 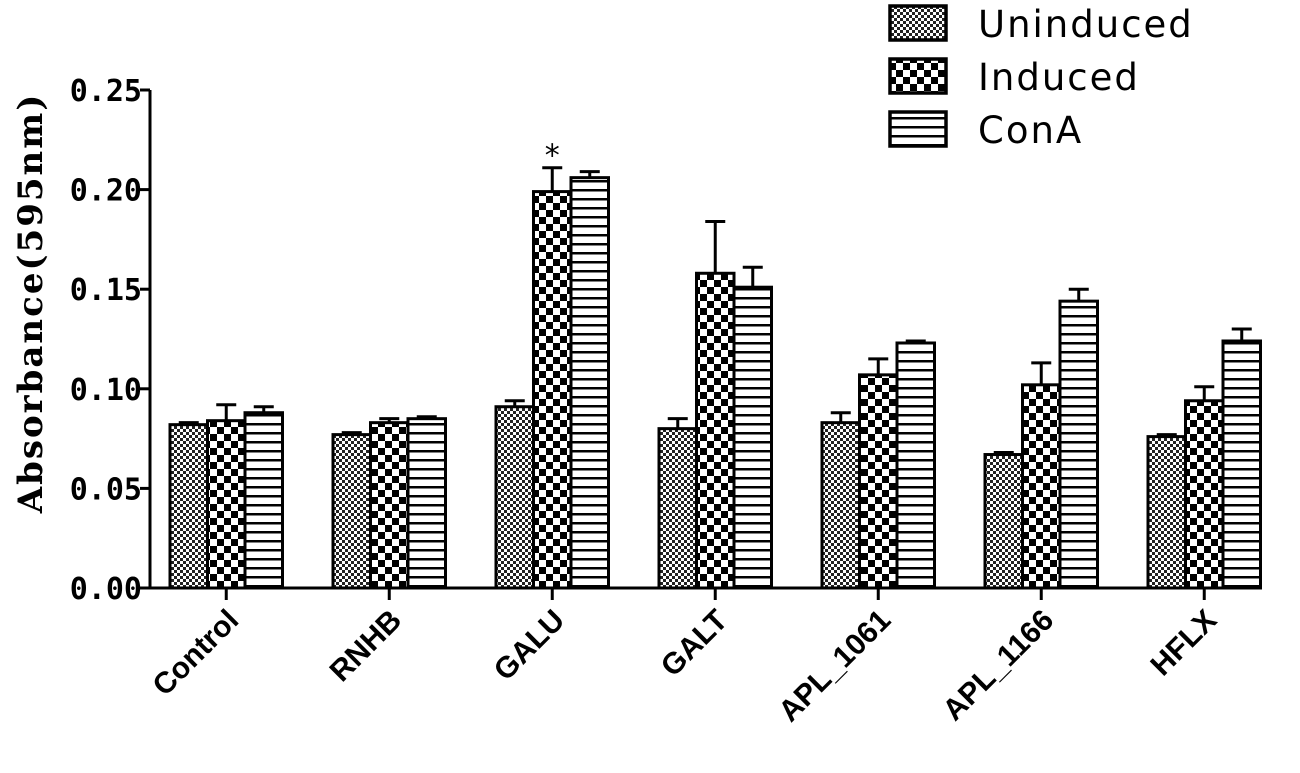 I want to click on legend-label-uninduced: Uninduced, so click(x=1086, y=24).